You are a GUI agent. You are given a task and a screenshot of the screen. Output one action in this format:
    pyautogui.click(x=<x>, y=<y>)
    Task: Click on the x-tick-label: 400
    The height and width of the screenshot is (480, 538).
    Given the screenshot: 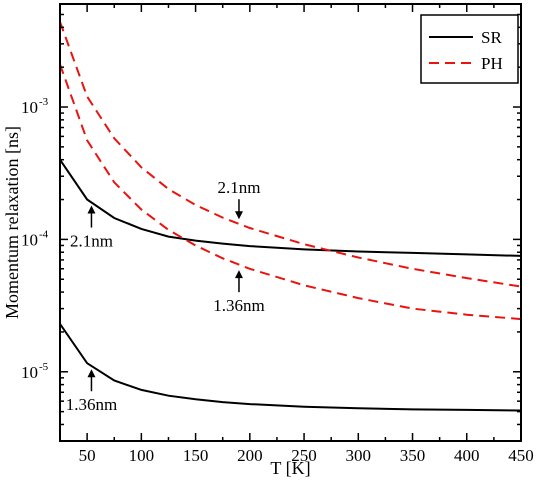 What is the action you would take?
    pyautogui.click(x=467, y=455)
    